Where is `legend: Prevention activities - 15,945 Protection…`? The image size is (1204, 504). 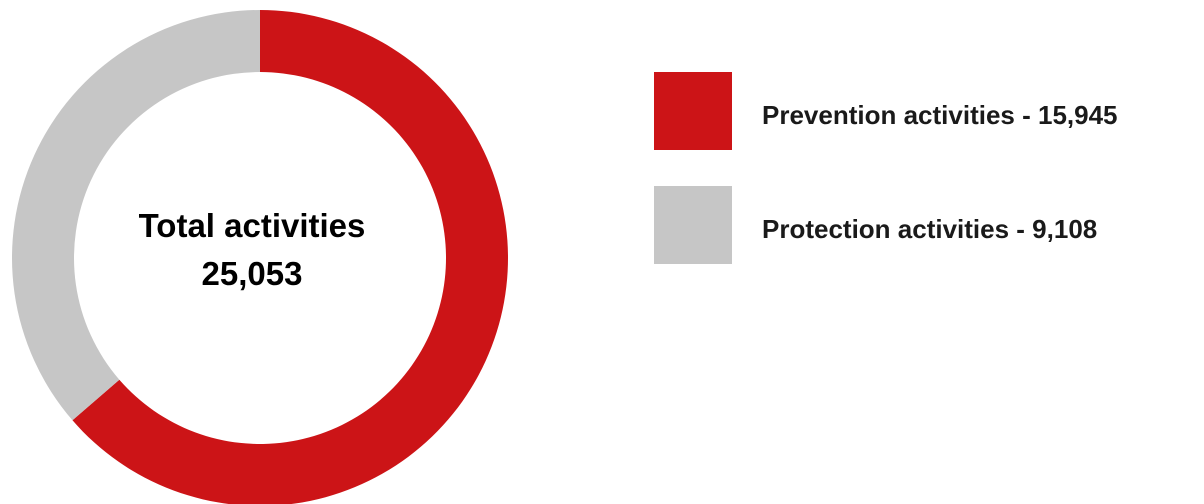 legend: Prevention activities - 15,945 Protection… is located at coordinates (886, 168).